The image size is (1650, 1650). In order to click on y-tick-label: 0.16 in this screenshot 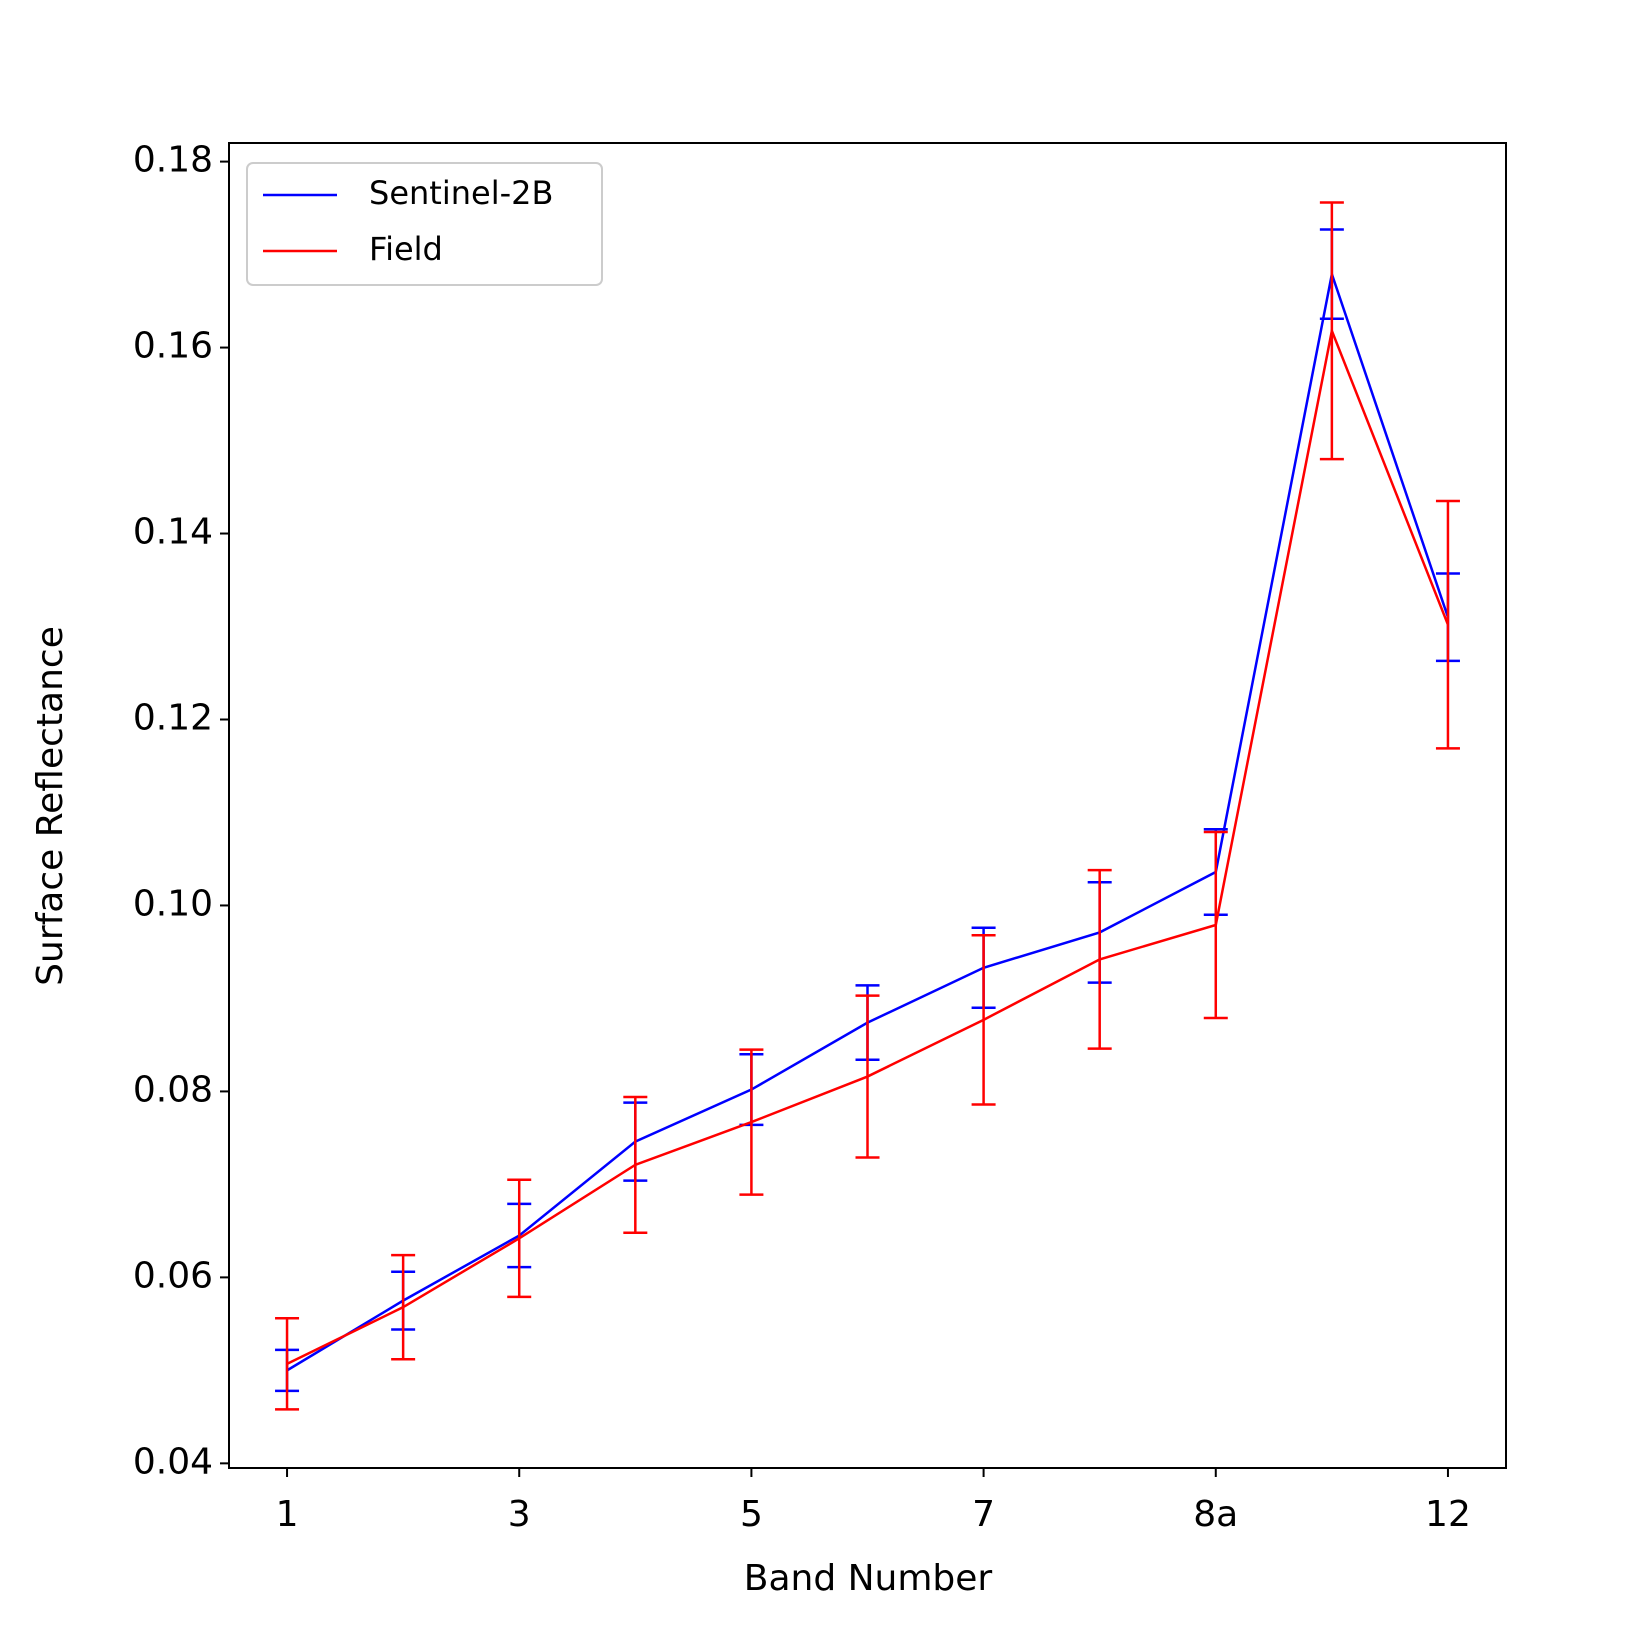, I will do `click(173, 346)`.